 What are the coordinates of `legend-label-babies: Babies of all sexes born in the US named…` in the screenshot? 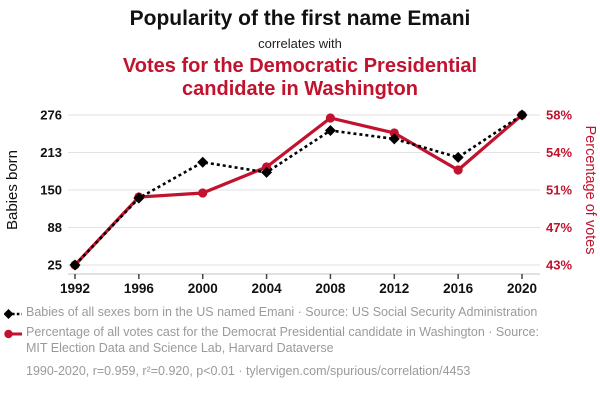 It's located at (282, 312).